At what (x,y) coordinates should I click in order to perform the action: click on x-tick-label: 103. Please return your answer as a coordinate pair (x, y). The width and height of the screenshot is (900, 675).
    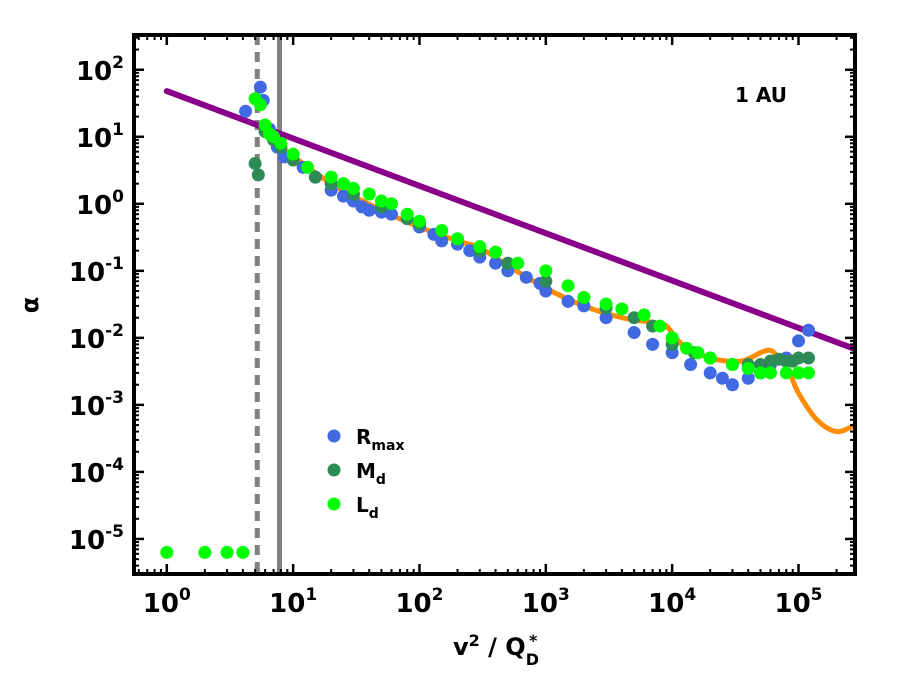
    Looking at the image, I should click on (546, 602).